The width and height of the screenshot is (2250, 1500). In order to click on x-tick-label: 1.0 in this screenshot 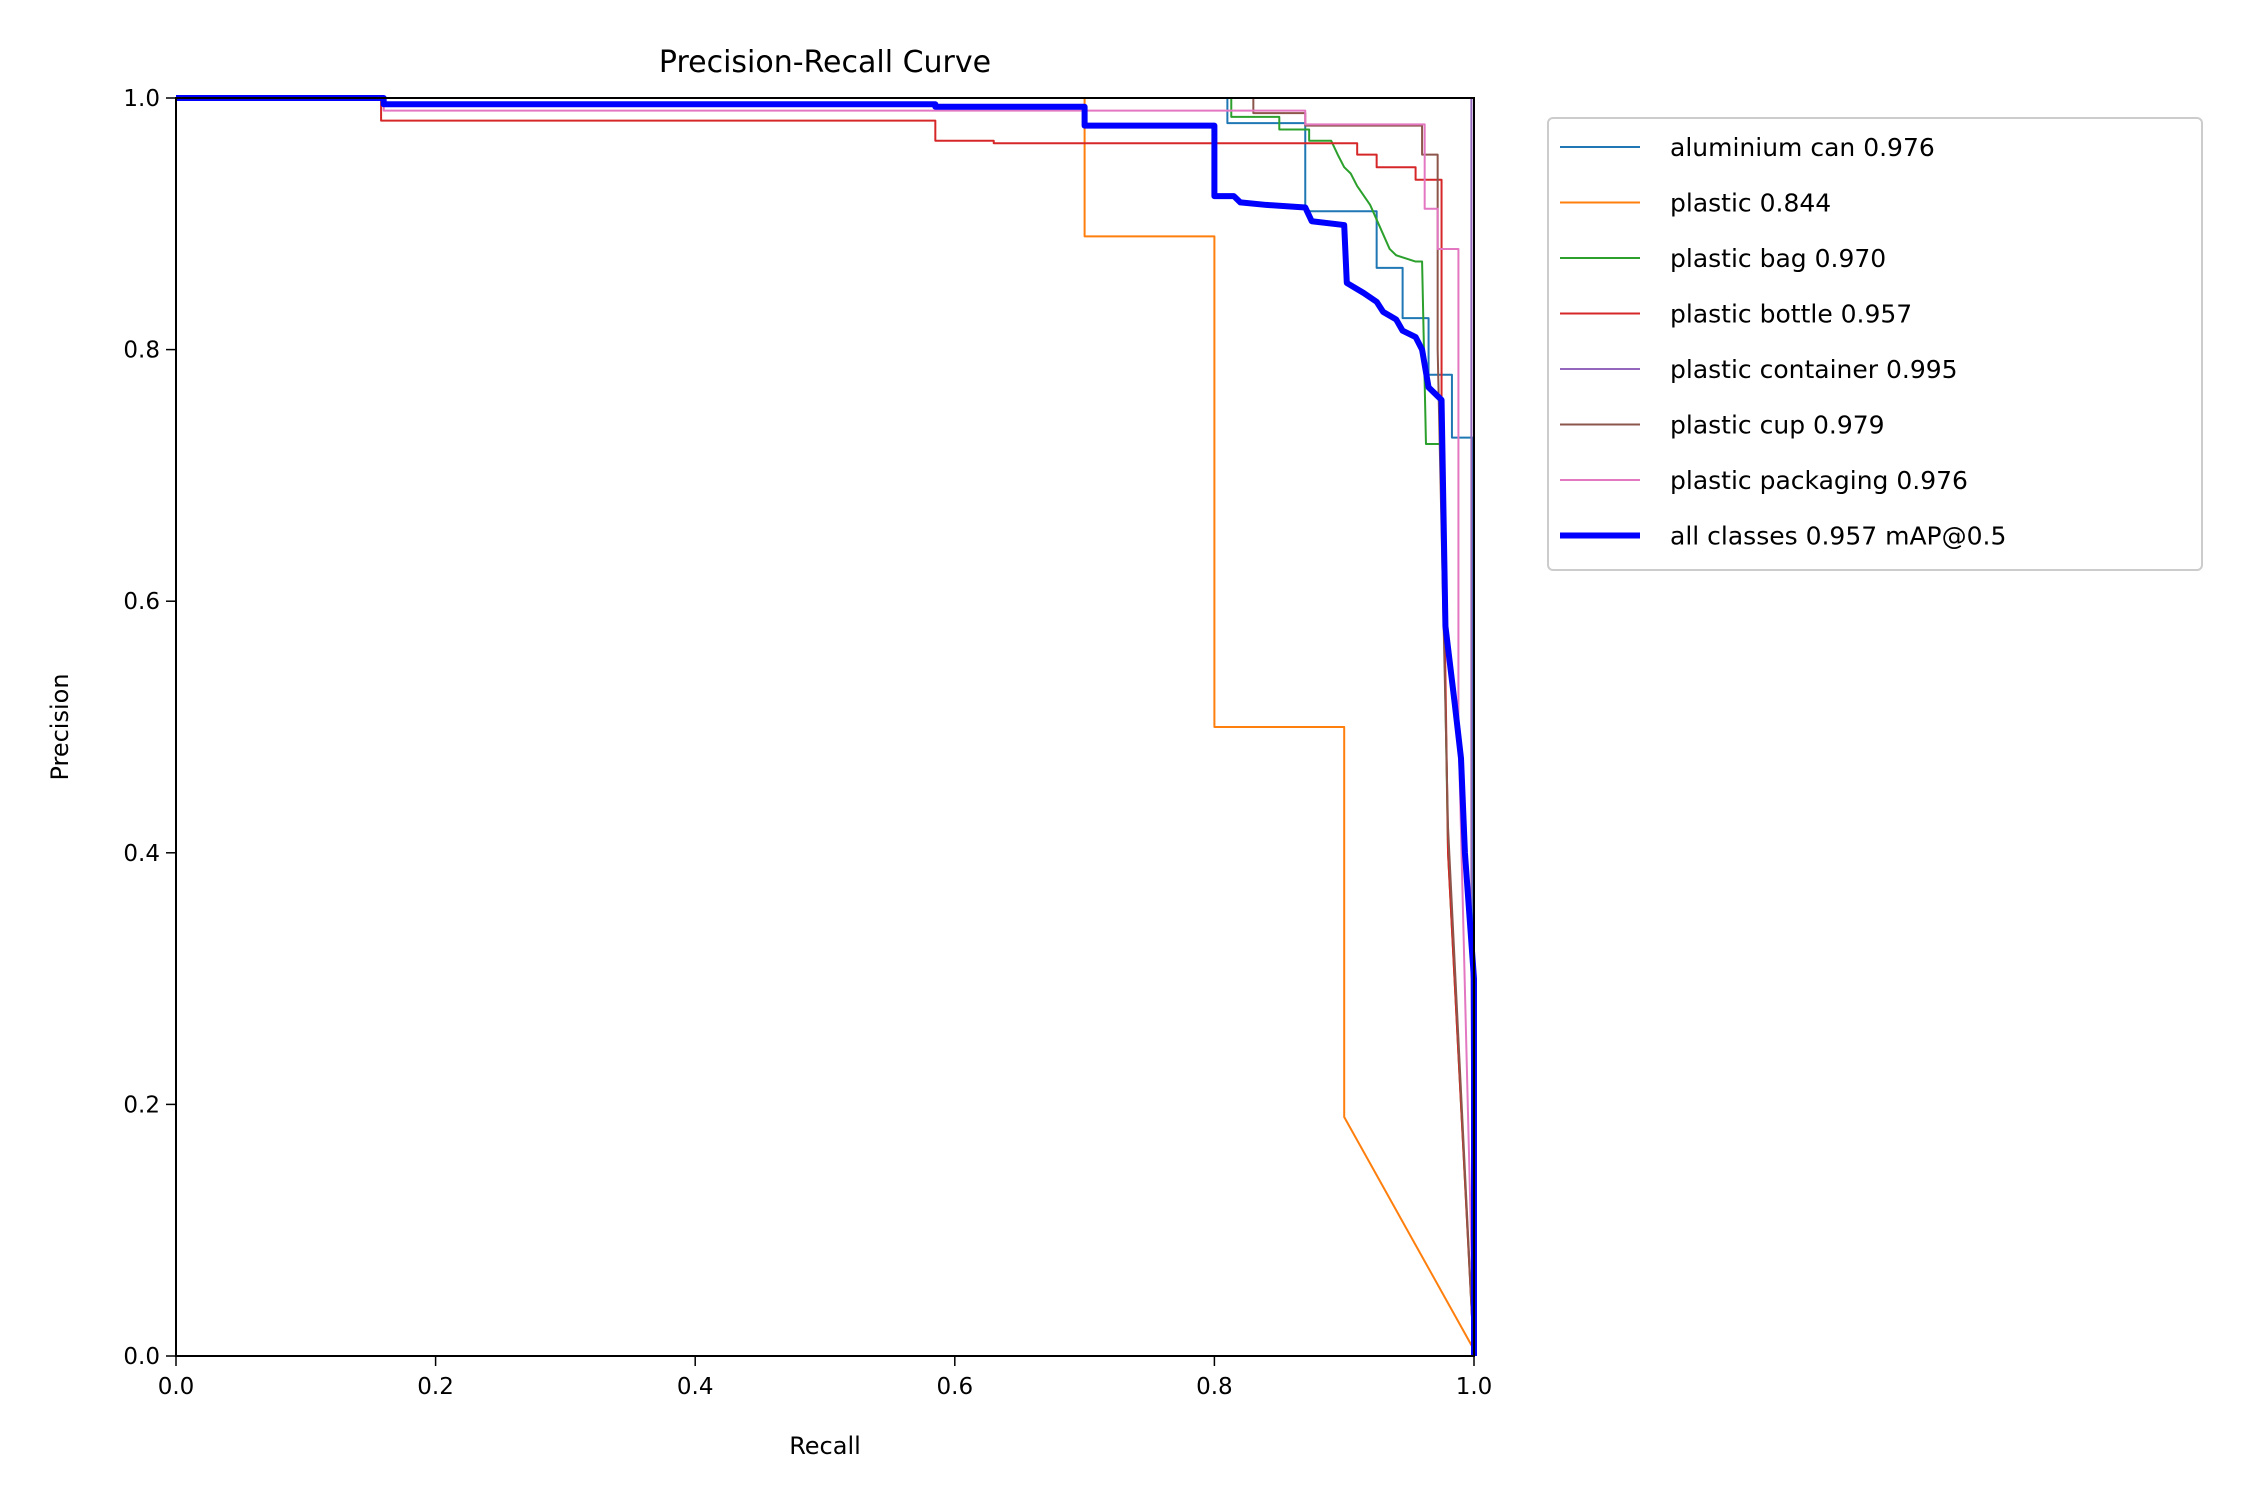, I will do `click(1474, 1387)`.